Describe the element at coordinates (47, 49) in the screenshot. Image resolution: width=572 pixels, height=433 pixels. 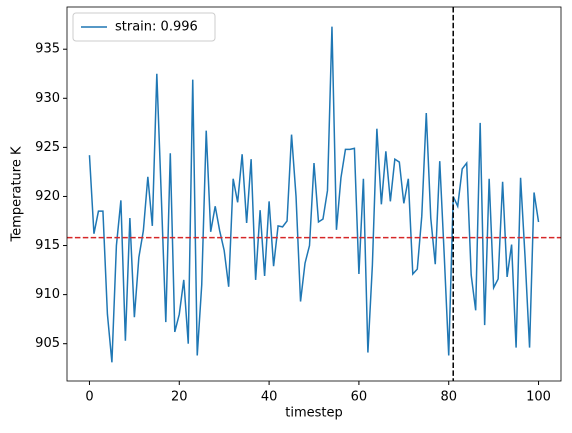
I see `y-tick-label: 935` at that location.